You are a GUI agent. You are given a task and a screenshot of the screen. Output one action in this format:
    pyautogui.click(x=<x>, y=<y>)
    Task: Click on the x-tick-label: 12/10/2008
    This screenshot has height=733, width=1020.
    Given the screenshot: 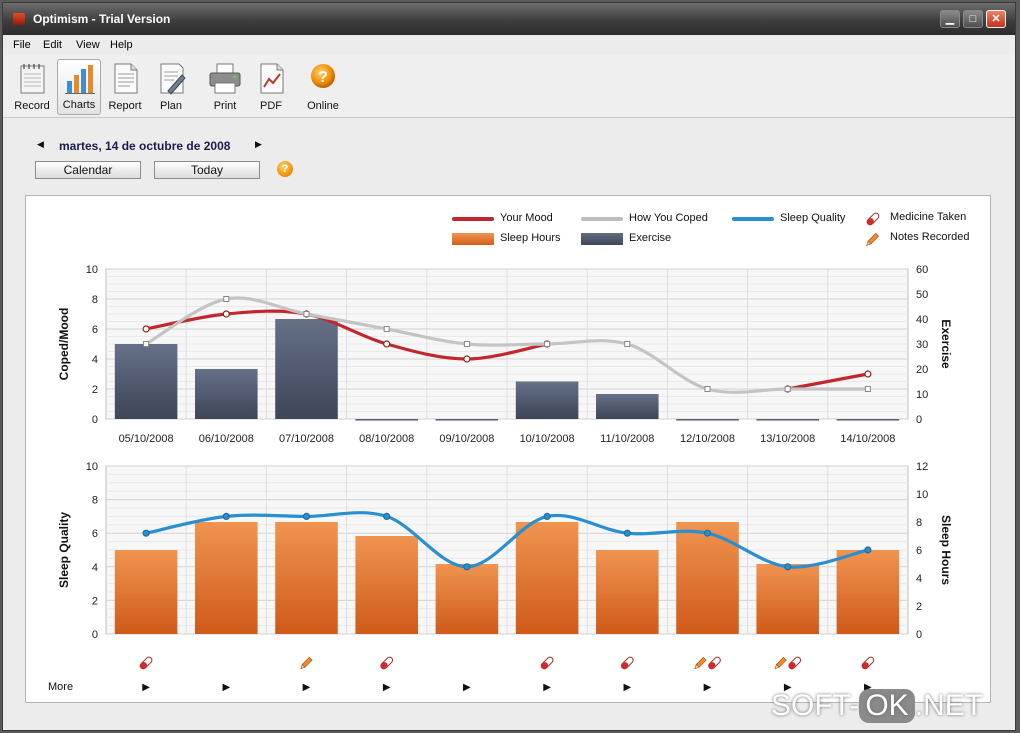 What is the action you would take?
    pyautogui.click(x=707, y=439)
    